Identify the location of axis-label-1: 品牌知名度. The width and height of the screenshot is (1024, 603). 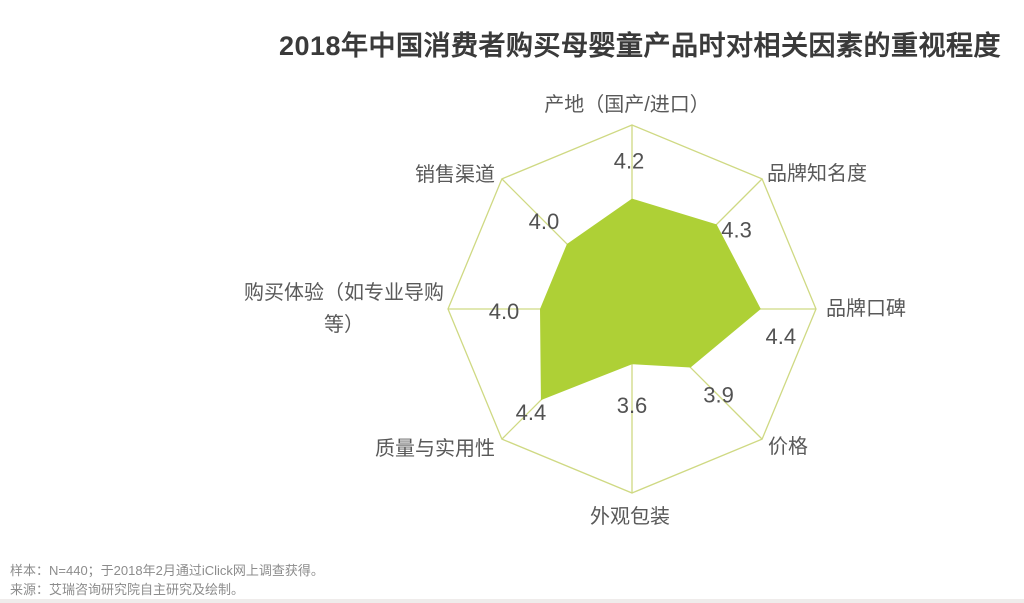
(817, 173).